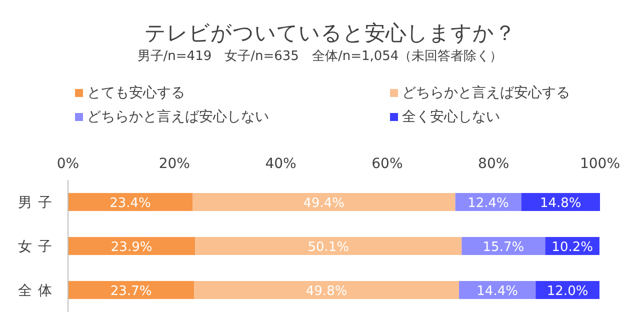 The image size is (644, 333). I want to click on data-label: 49.8%, so click(327, 291).